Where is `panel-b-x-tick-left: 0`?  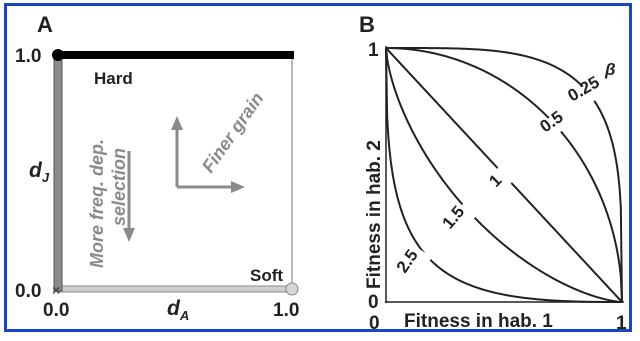 panel-b-x-tick-left: 0 is located at coordinates (374, 321).